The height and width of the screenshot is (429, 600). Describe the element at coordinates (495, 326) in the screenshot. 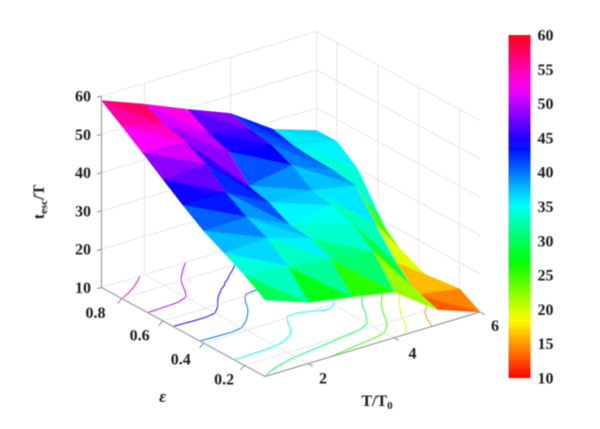

I see `svg-text: 6` at that location.